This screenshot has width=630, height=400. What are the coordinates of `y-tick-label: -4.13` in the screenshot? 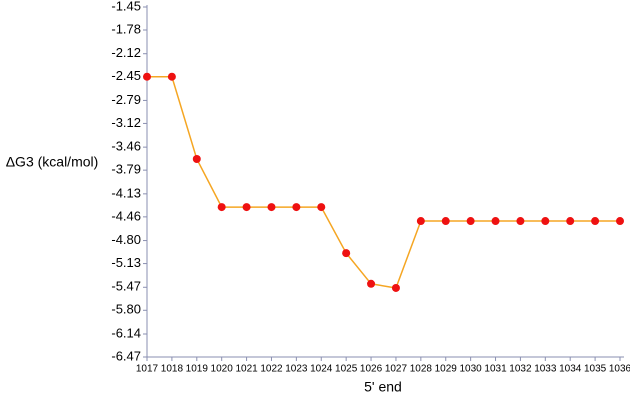 It's located at (126, 192).